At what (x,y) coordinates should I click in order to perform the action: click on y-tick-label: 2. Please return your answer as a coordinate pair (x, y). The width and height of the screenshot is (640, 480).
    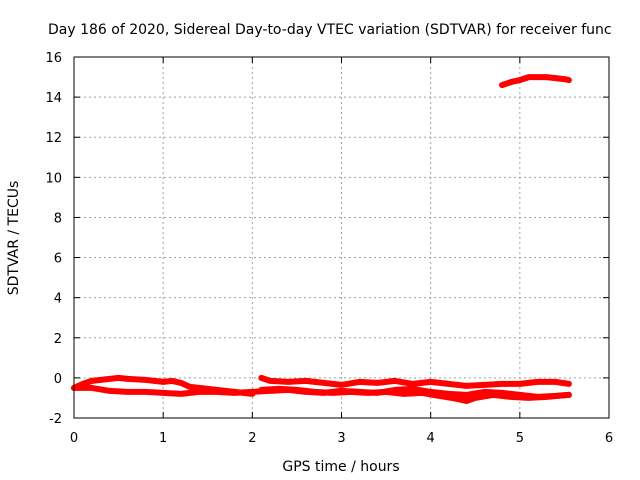
    Looking at the image, I should click on (58, 339).